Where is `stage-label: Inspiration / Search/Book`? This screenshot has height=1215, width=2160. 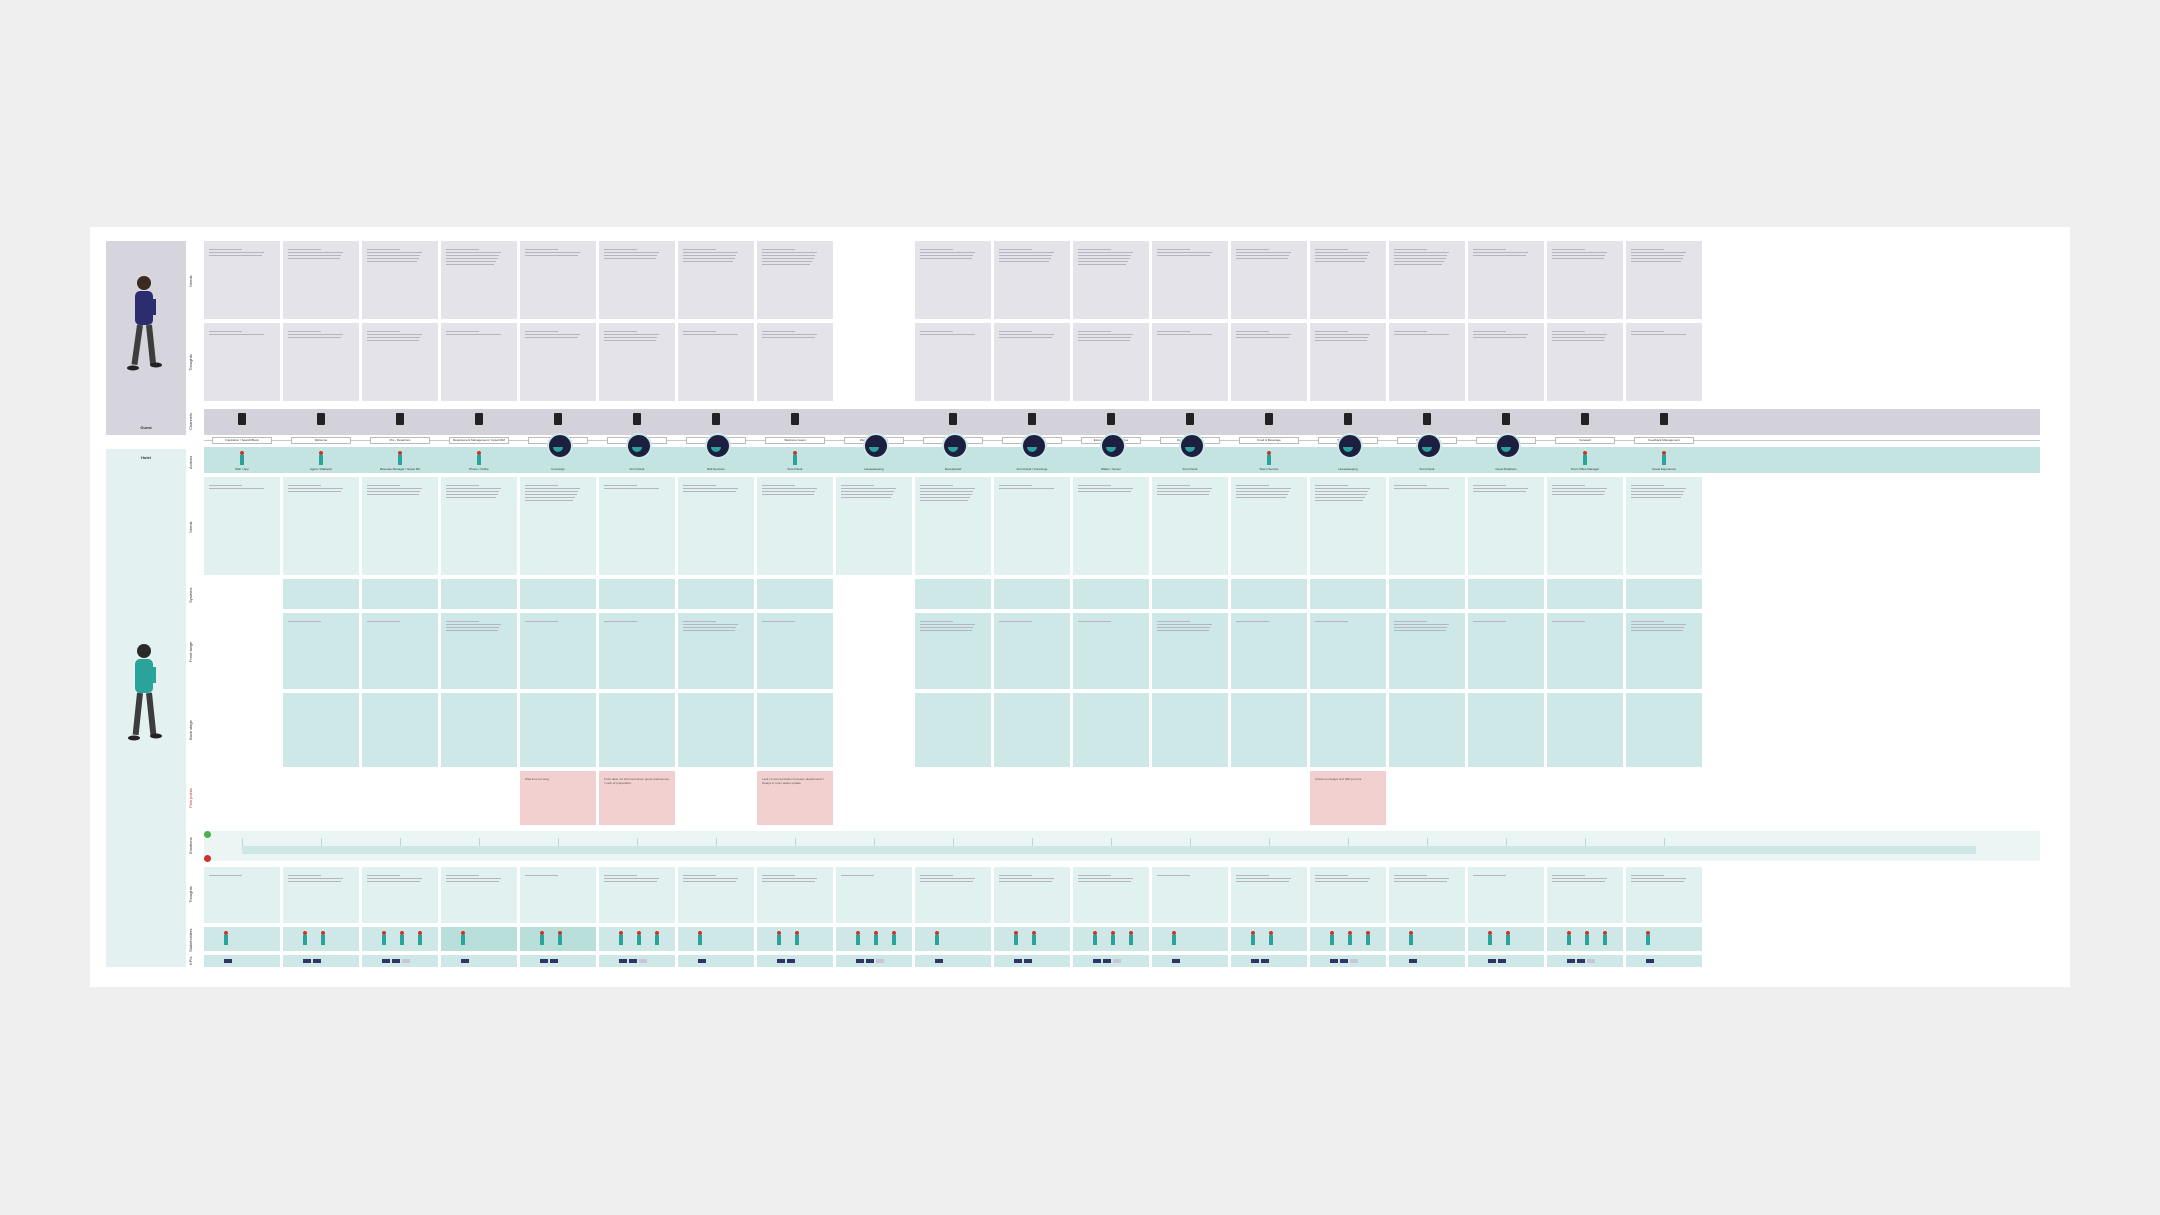 stage-label: Inspiration / Search/Book is located at coordinates (242, 440).